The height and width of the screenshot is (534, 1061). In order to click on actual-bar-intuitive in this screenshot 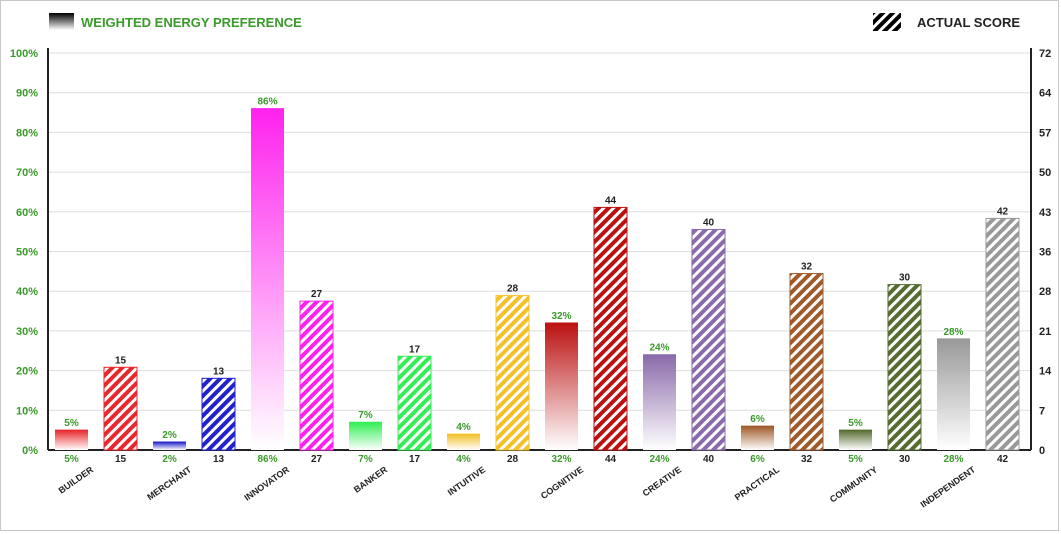, I will do `click(512, 373)`.